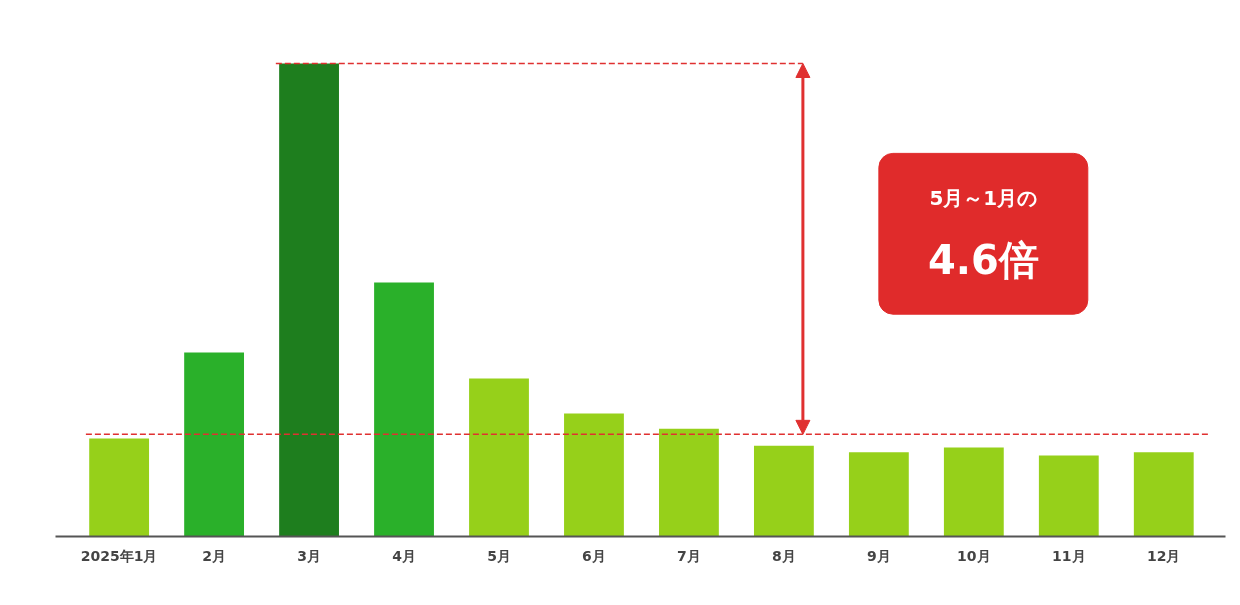  I want to click on x-tick-label: 5月, so click(499, 555).